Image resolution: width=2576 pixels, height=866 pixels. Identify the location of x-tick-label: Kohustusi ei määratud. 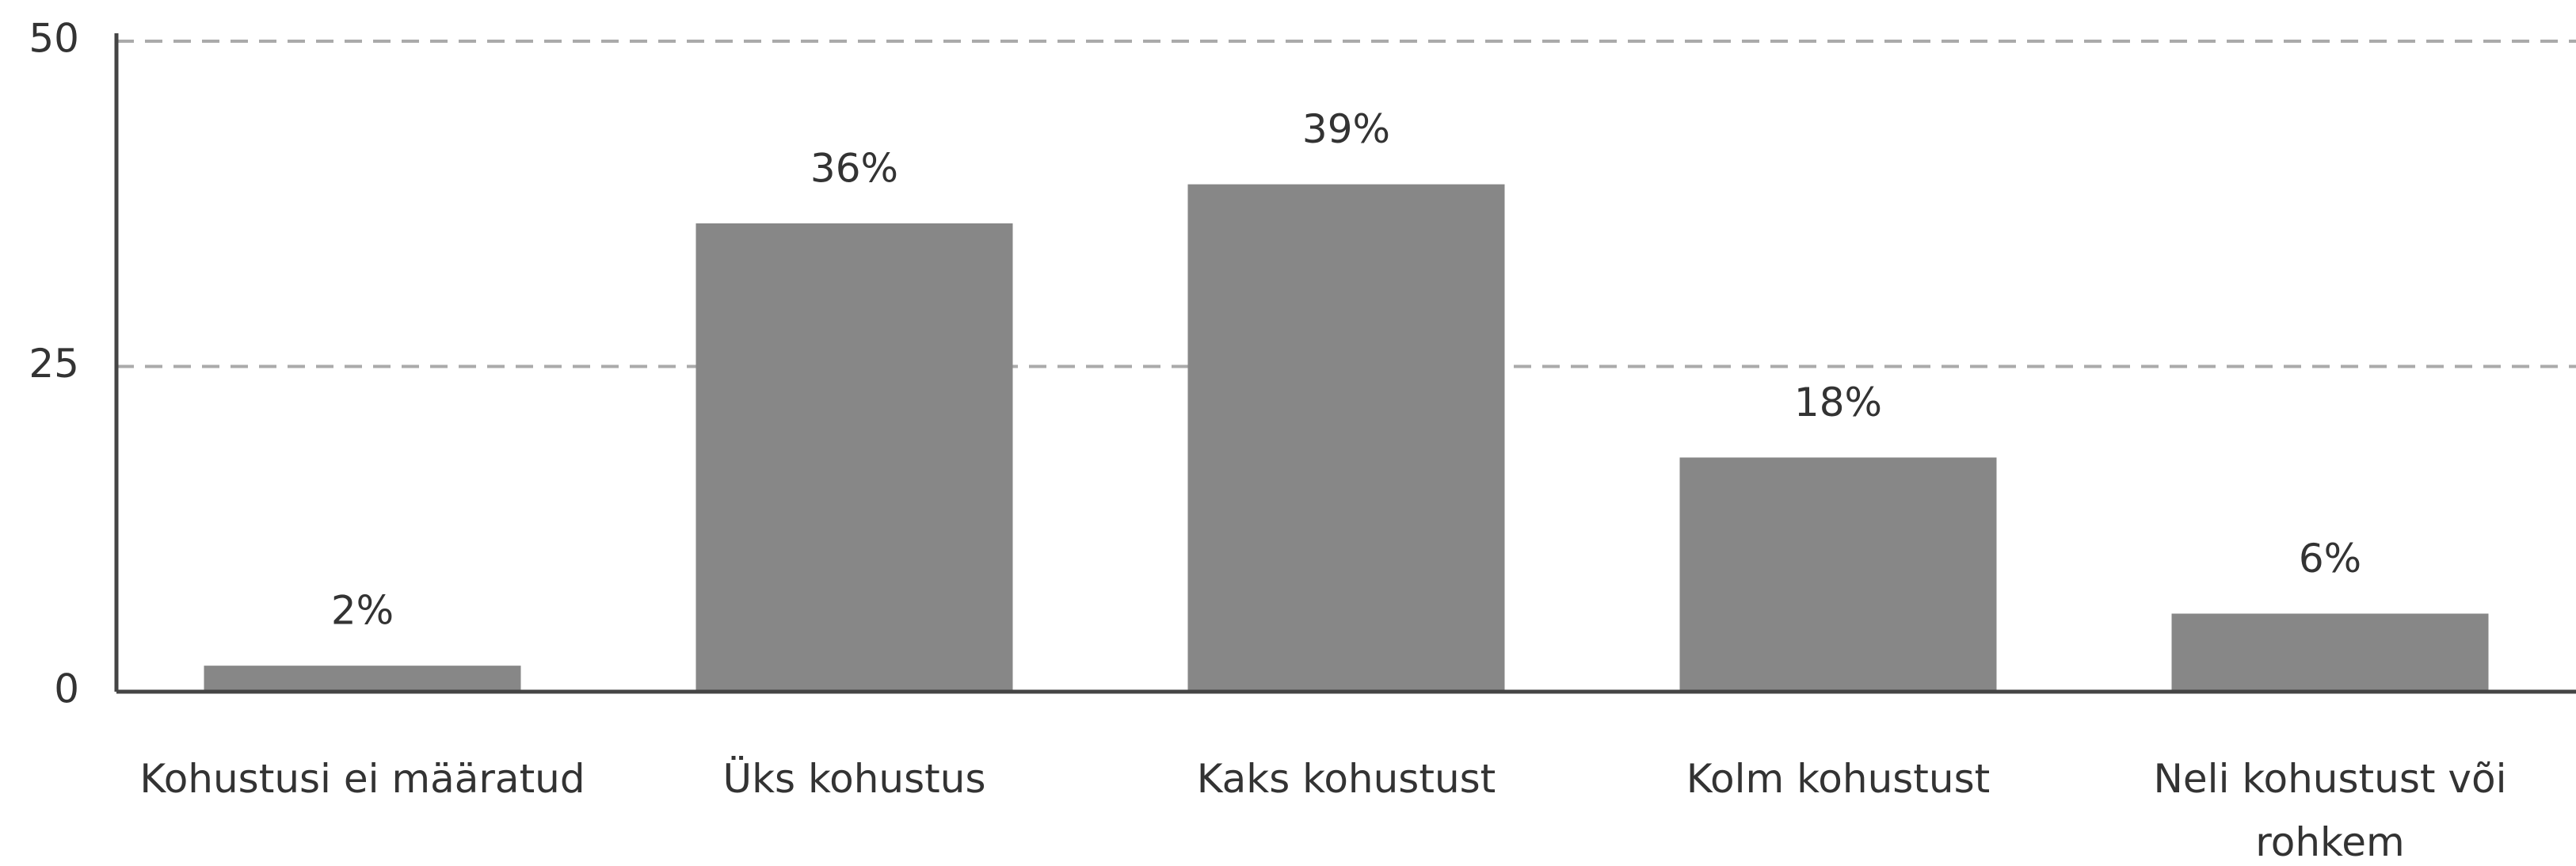
(362, 779).